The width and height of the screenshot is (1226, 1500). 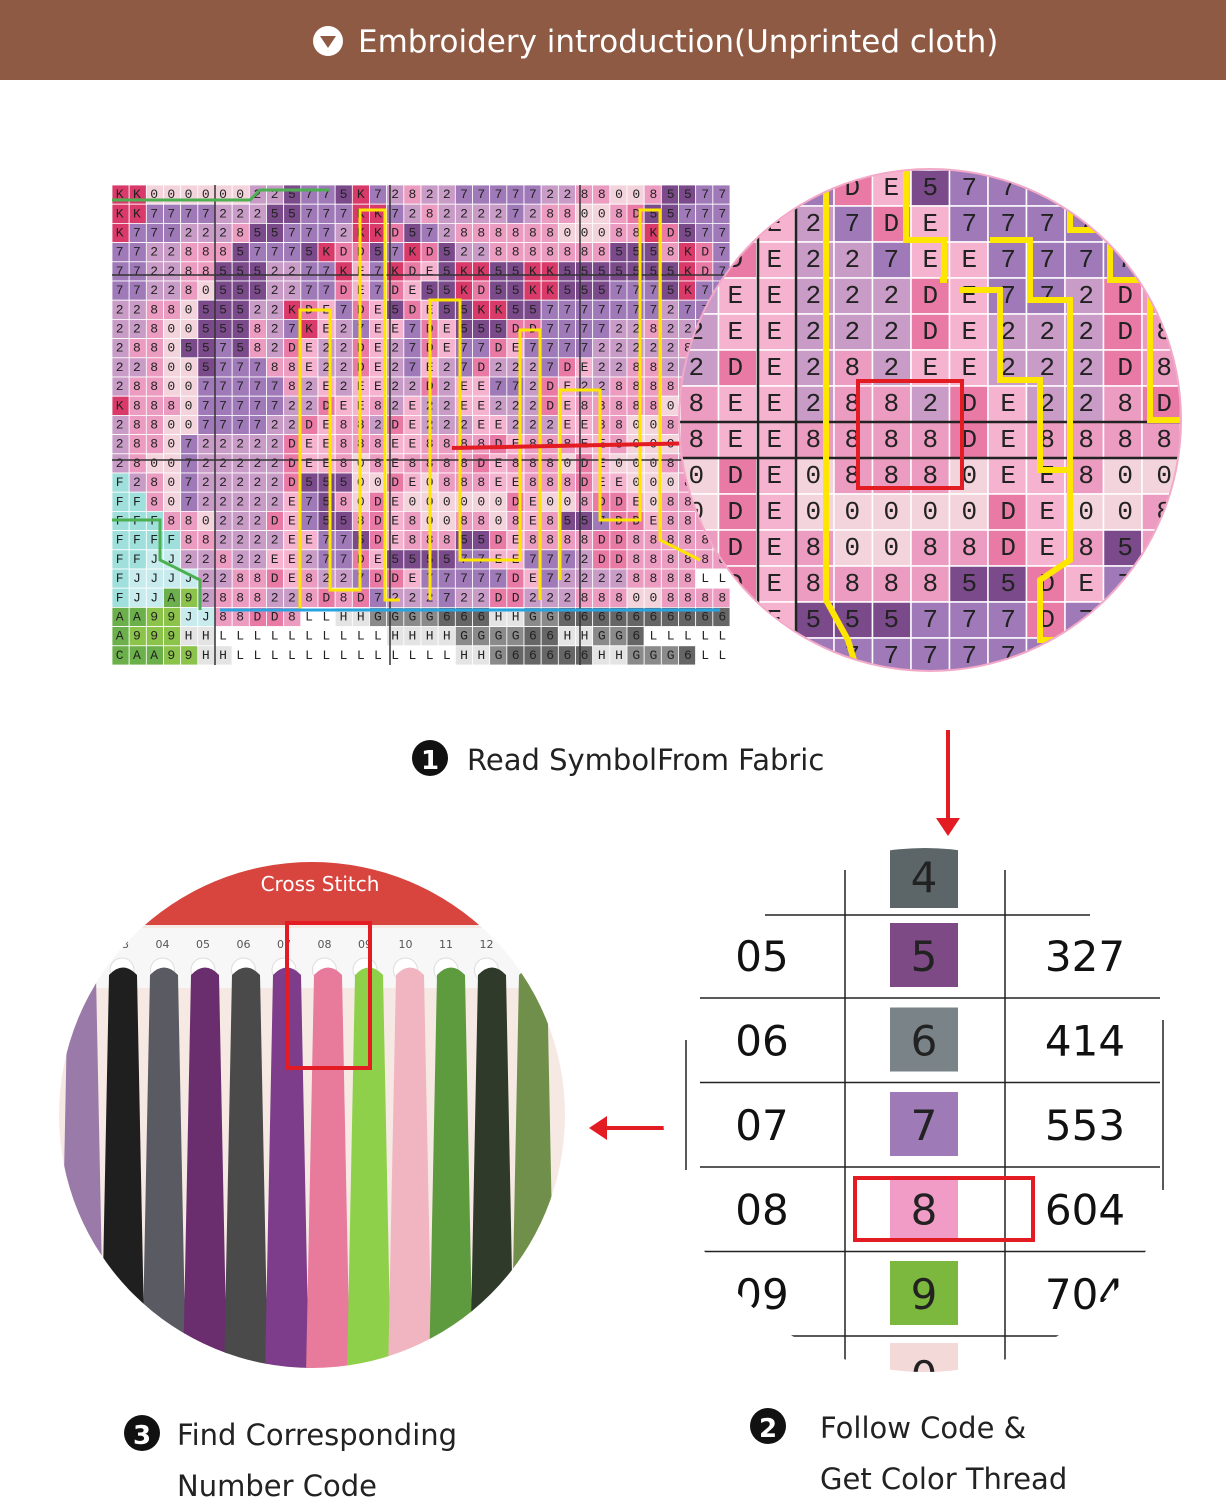 What do you see at coordinates (761, 1125) in the screenshot?
I see `code: 07` at bounding box center [761, 1125].